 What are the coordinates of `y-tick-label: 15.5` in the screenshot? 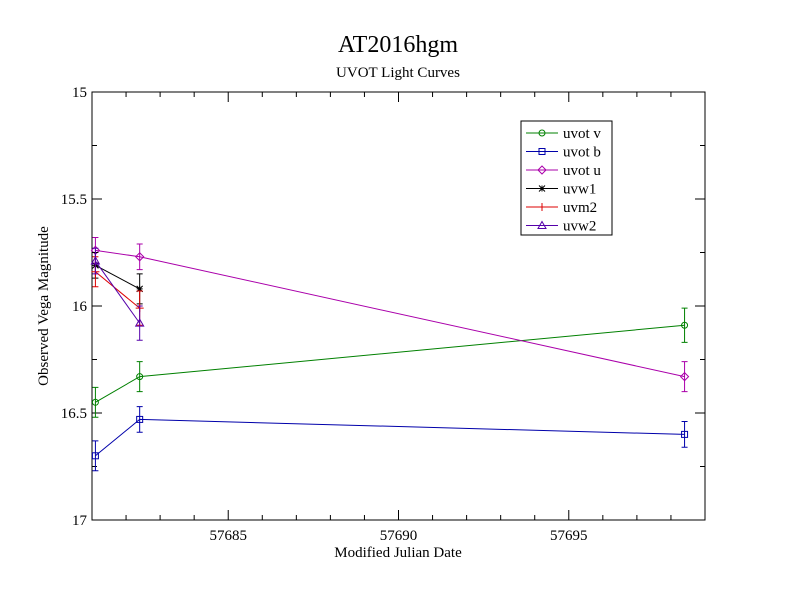 It's located at (74, 200).